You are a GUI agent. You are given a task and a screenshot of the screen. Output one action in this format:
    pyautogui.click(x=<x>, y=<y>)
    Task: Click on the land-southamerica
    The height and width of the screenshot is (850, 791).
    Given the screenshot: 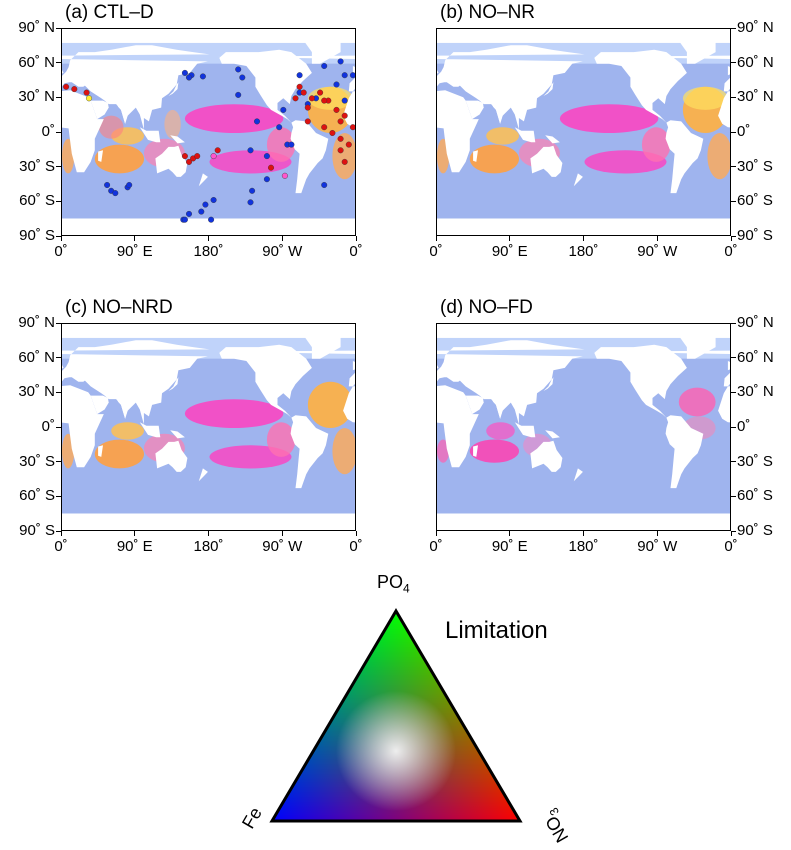 What is the action you would take?
    pyautogui.click(x=684, y=157)
    